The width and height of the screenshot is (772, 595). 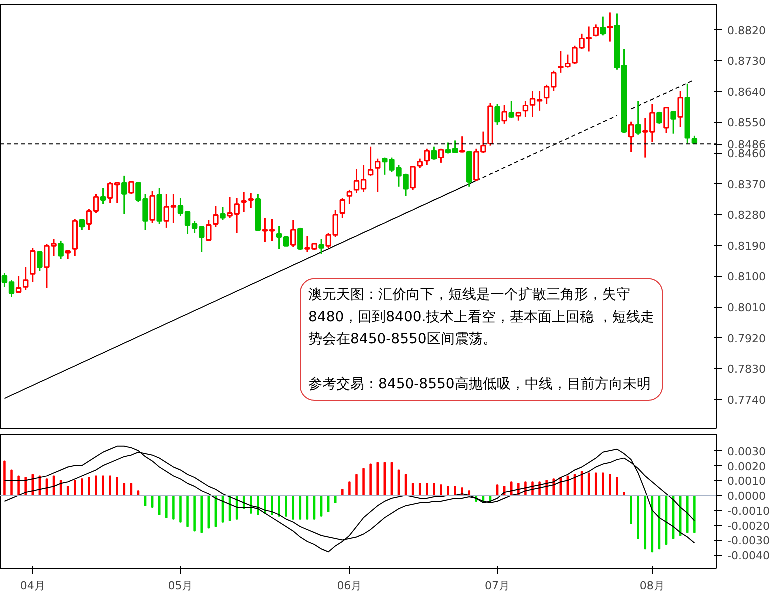 I want to click on y-tick-label: 0.8550, so click(x=747, y=123).